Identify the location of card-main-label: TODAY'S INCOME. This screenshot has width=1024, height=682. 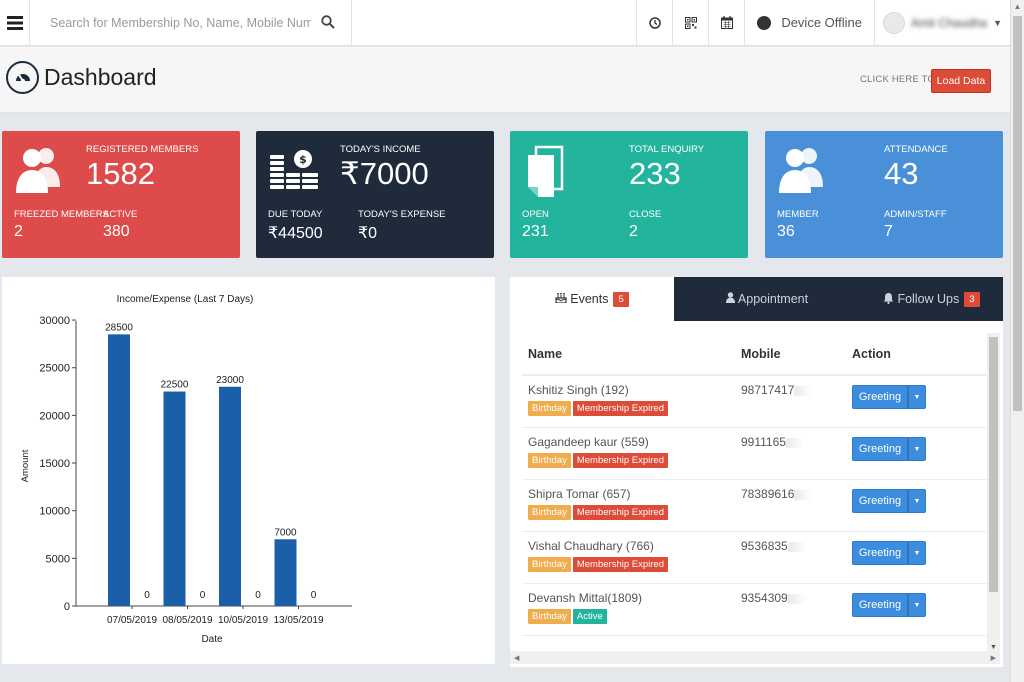
(380, 149).